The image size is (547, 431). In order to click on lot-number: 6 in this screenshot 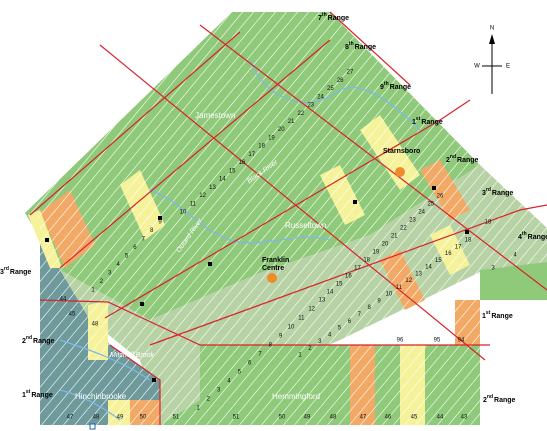, I will do `click(350, 322)`.